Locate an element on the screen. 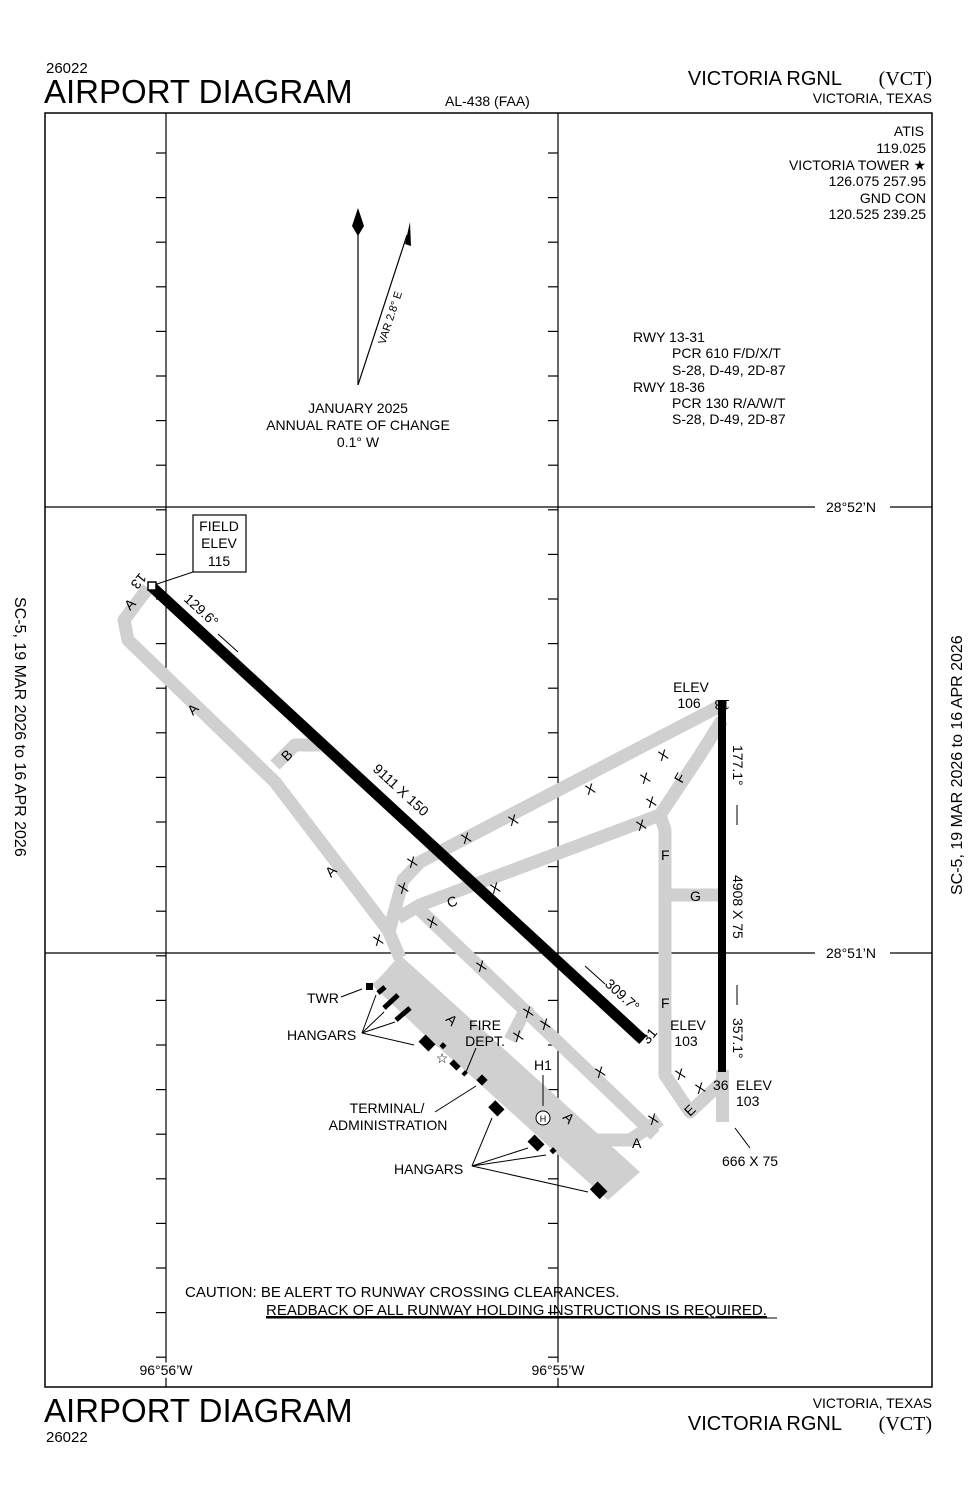  airport-location: VICTORIA, TEXAS is located at coordinates (872, 98).